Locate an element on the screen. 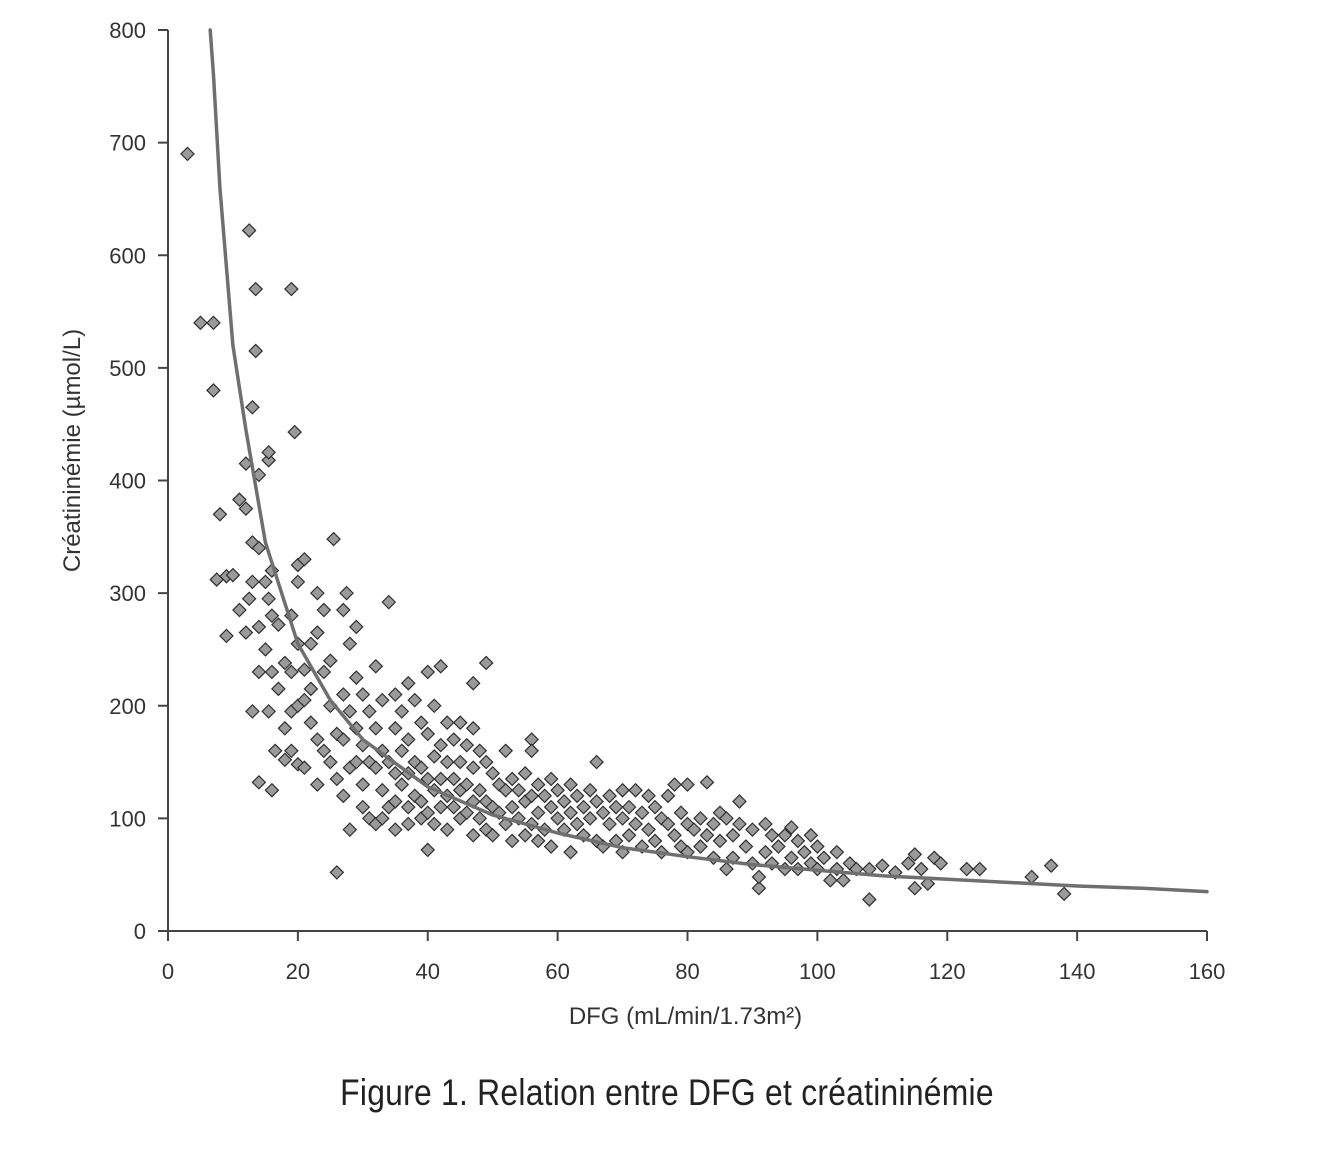  y-axis: 0 100 200 300 400 500 600 700 800 is located at coordinates (139, 481).